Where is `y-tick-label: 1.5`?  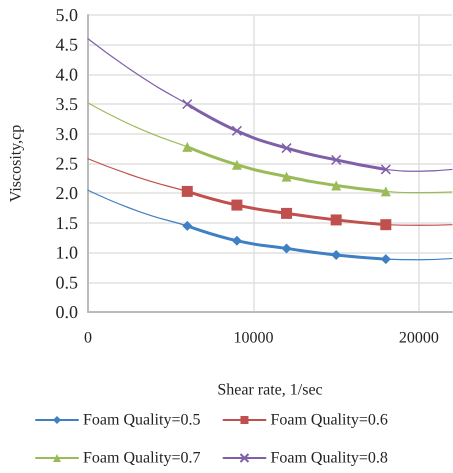 y-tick-label: 1.5 is located at coordinates (67, 222).